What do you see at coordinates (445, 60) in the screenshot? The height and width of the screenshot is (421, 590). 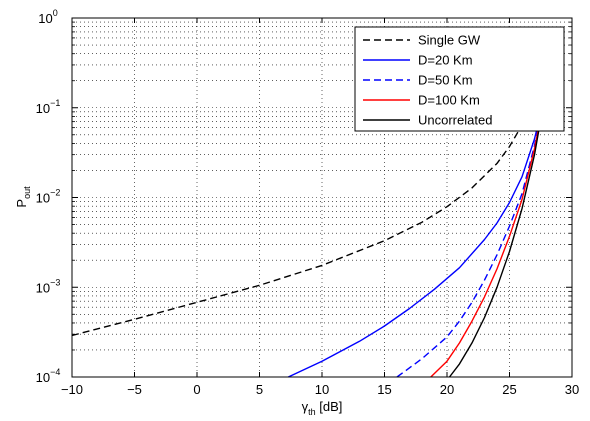 I see `legend-label-2: D=20 Km` at bounding box center [445, 60].